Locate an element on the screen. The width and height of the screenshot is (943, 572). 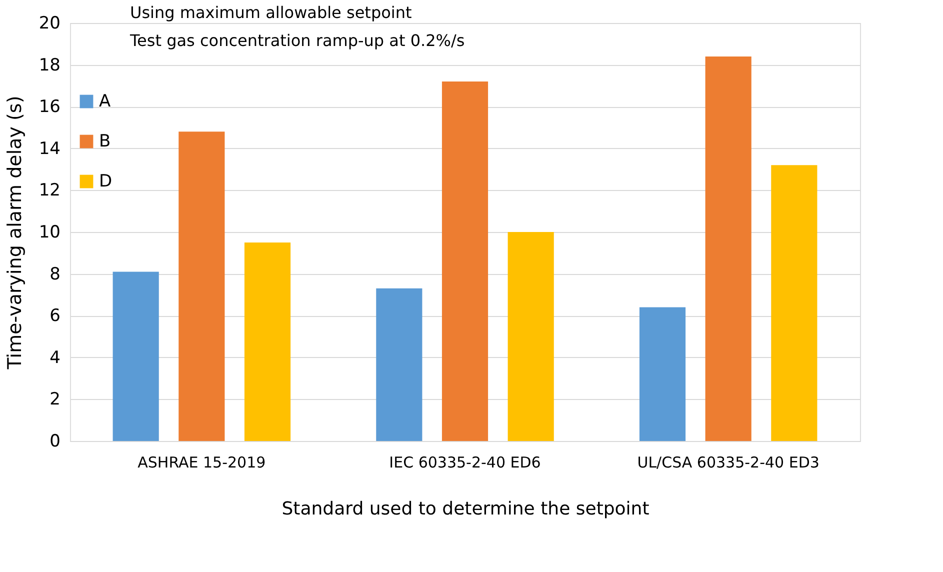
annotation: Test gas concentration ramp-up at 0.2%/s is located at coordinates (297, 40).